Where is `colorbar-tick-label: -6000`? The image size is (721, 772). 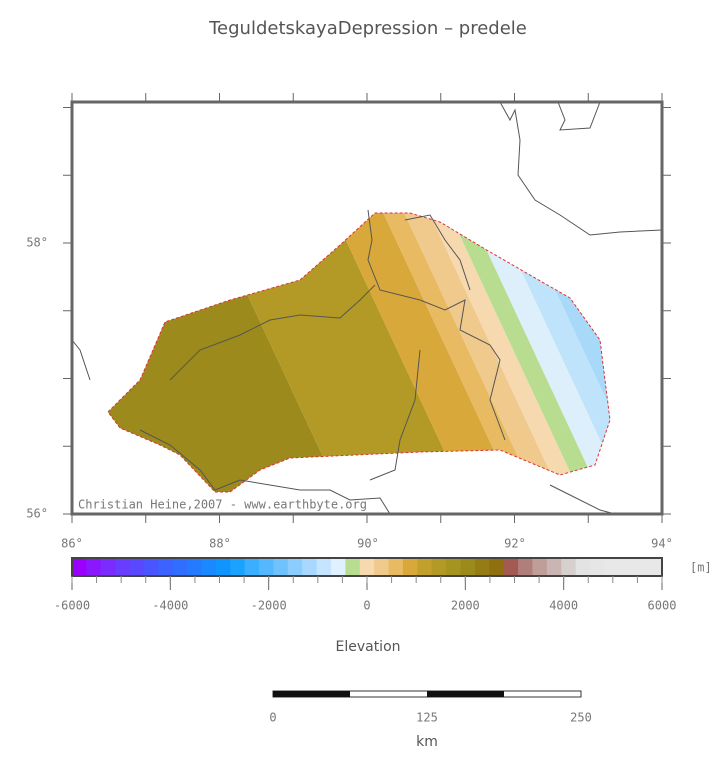 colorbar-tick-label: -6000 is located at coordinates (72, 606).